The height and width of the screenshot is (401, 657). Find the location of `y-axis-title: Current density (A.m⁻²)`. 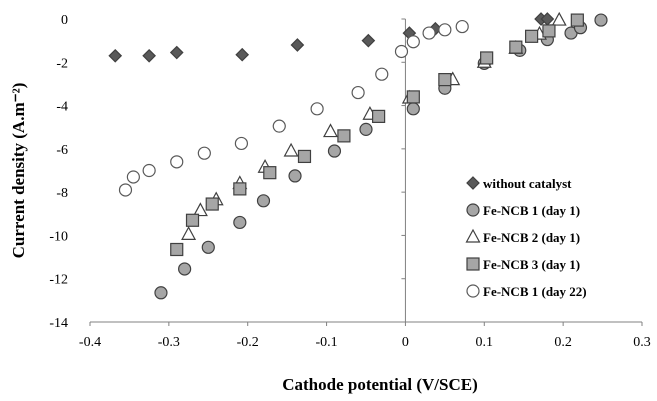

y-axis-title: Current density (A.m⁻²) is located at coordinates (18, 171).